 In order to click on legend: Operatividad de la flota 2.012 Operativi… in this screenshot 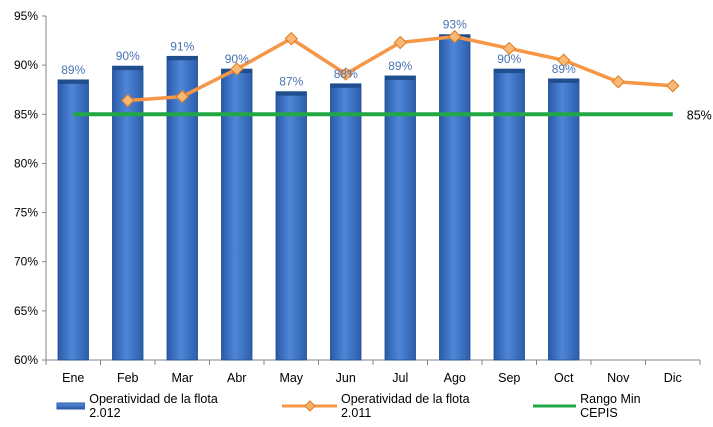, I will do `click(384, 406)`.